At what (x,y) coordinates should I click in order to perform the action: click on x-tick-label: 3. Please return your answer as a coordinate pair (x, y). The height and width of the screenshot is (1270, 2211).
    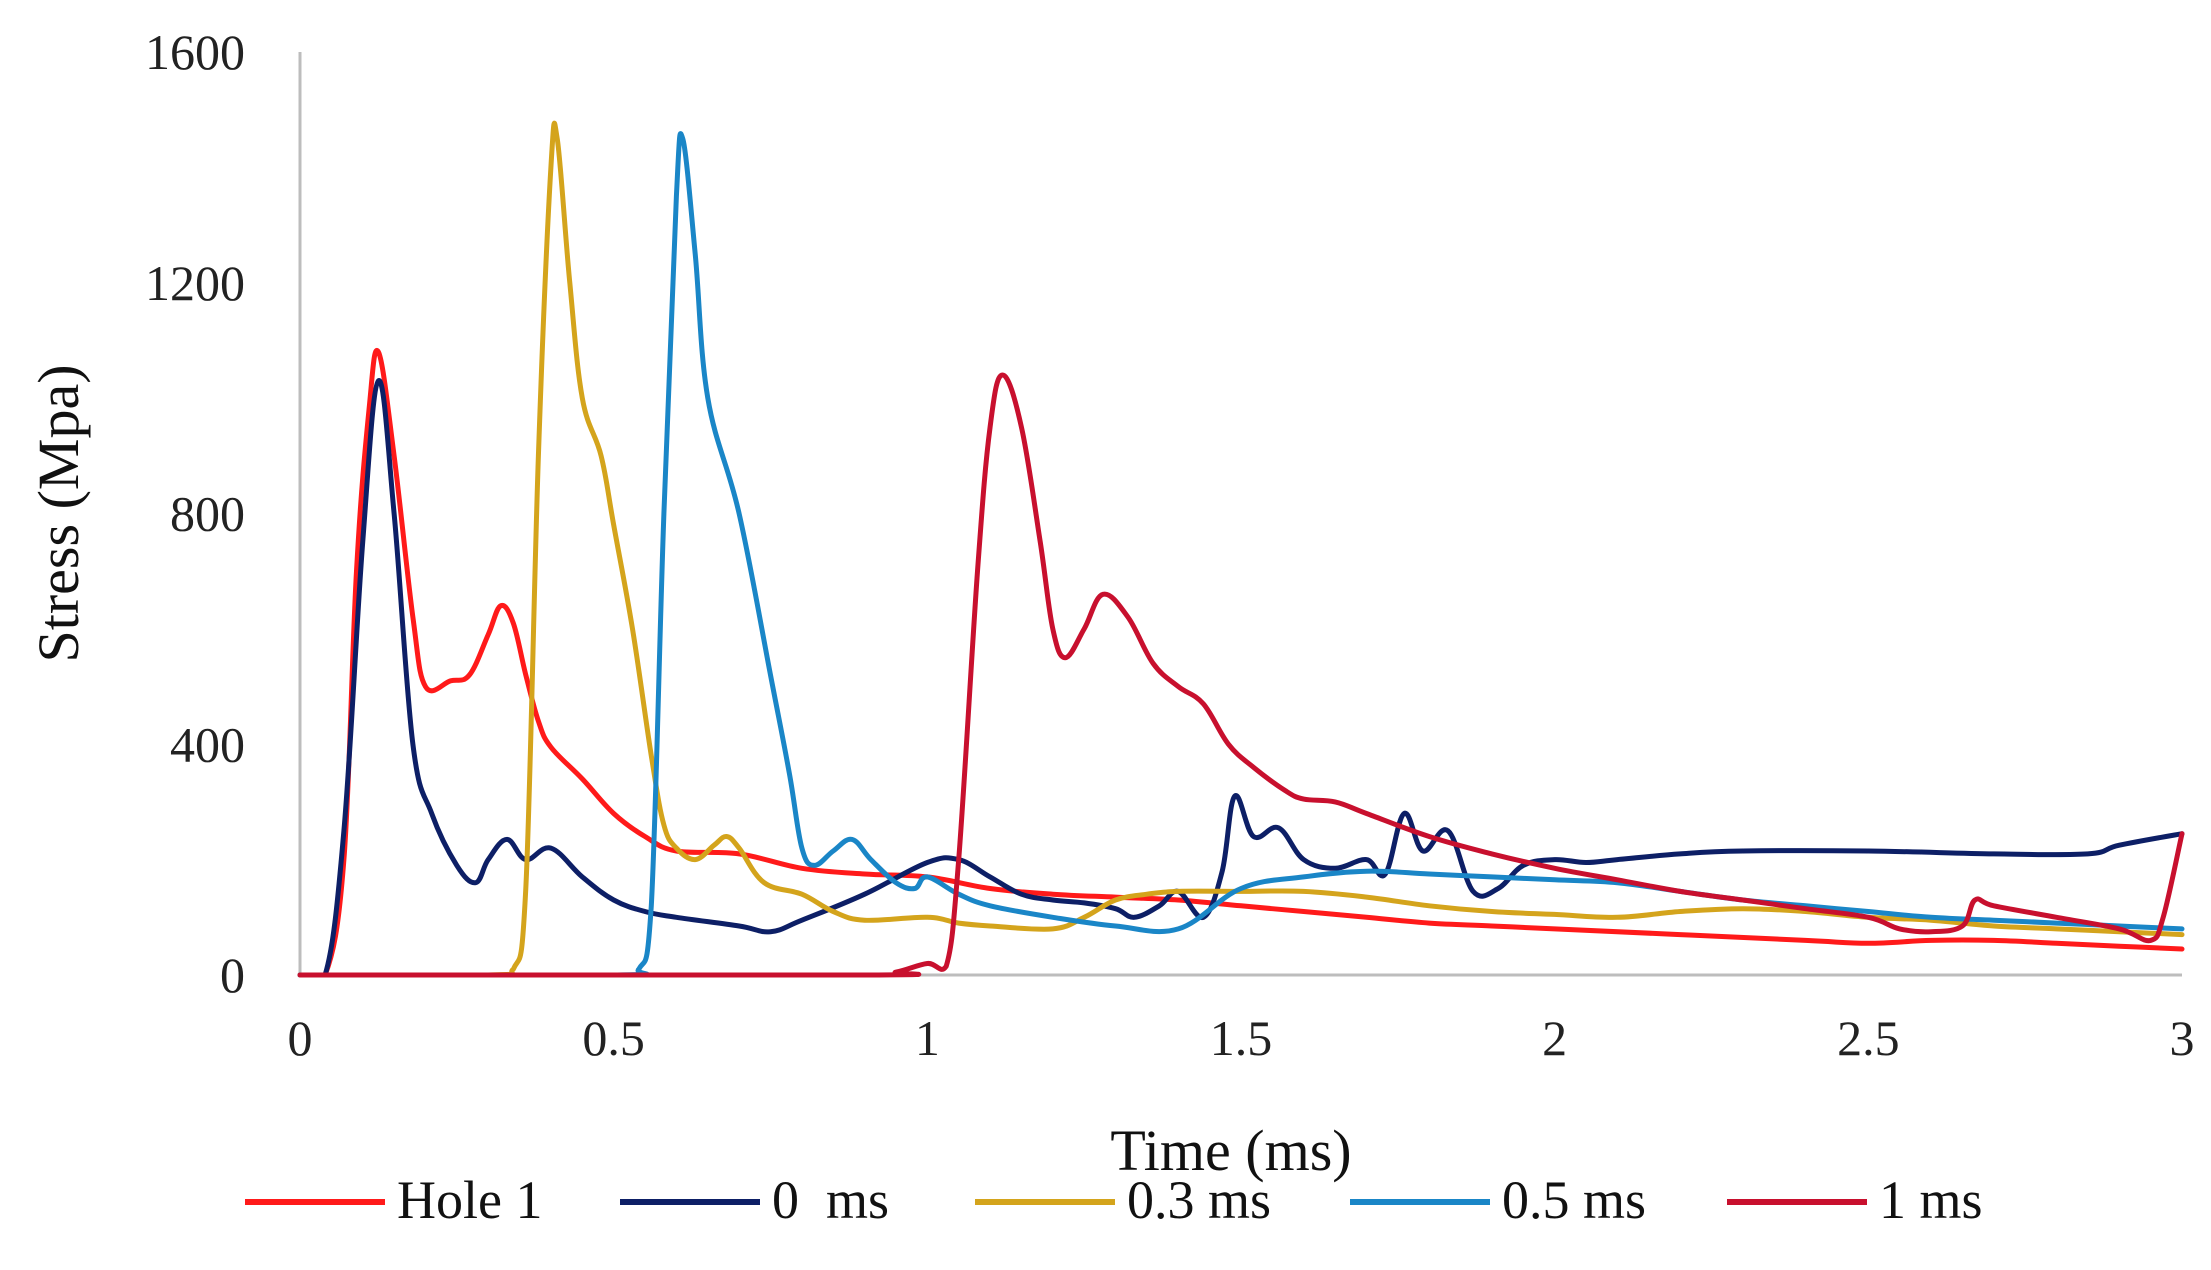
    Looking at the image, I should click on (2182, 1038).